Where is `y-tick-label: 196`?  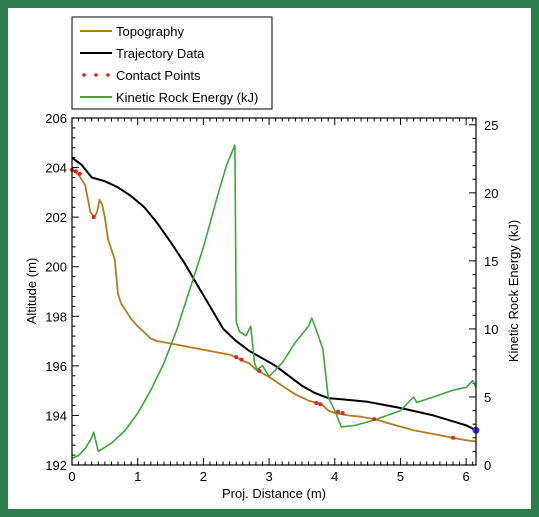
y-tick-label: 196 is located at coordinates (56, 366).